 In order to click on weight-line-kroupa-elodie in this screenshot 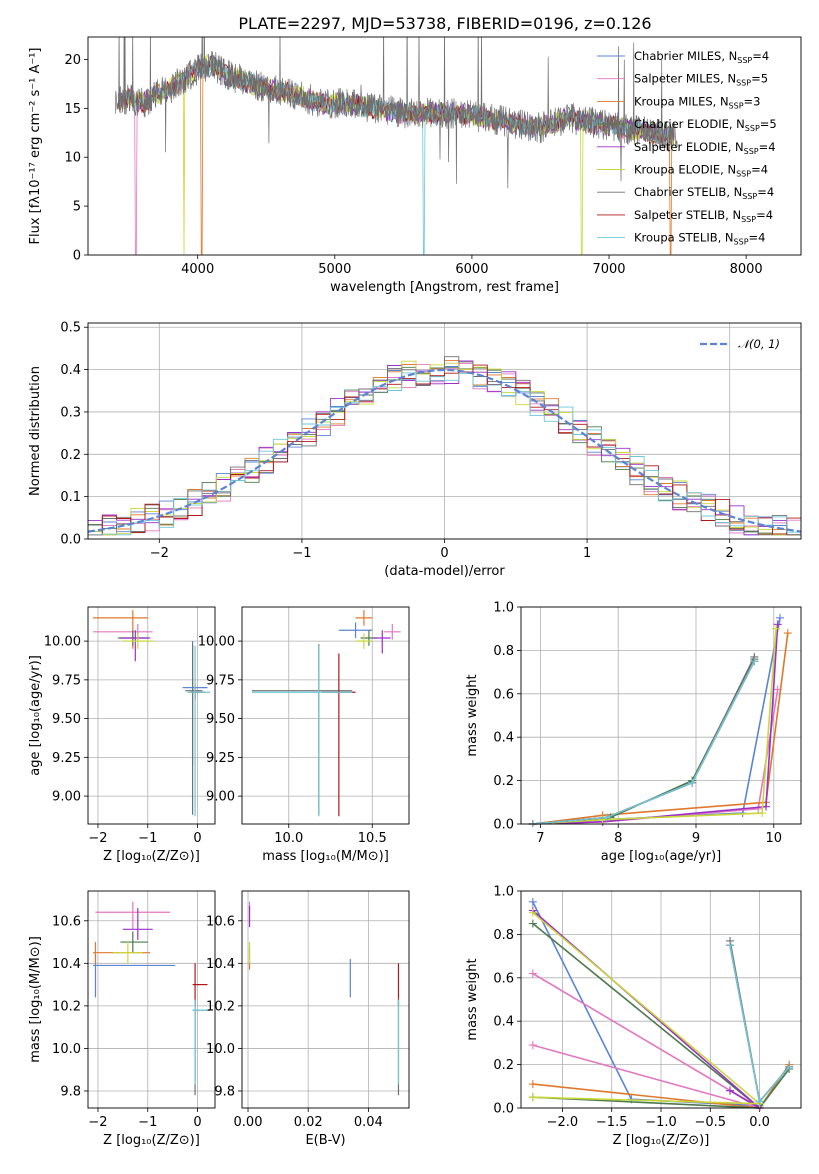, I will do `click(654, 726)`.